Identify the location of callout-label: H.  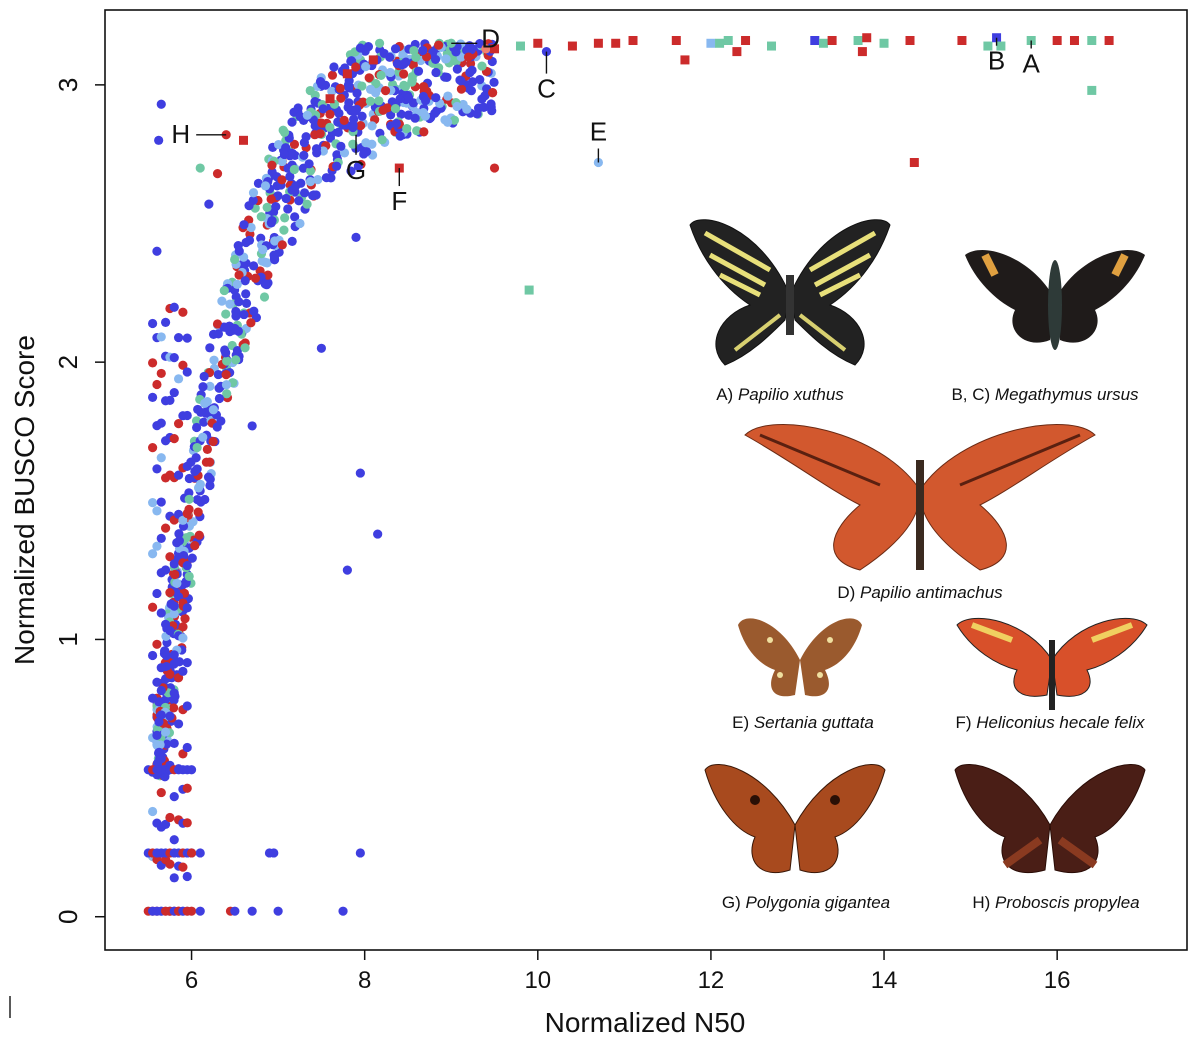
(180, 134).